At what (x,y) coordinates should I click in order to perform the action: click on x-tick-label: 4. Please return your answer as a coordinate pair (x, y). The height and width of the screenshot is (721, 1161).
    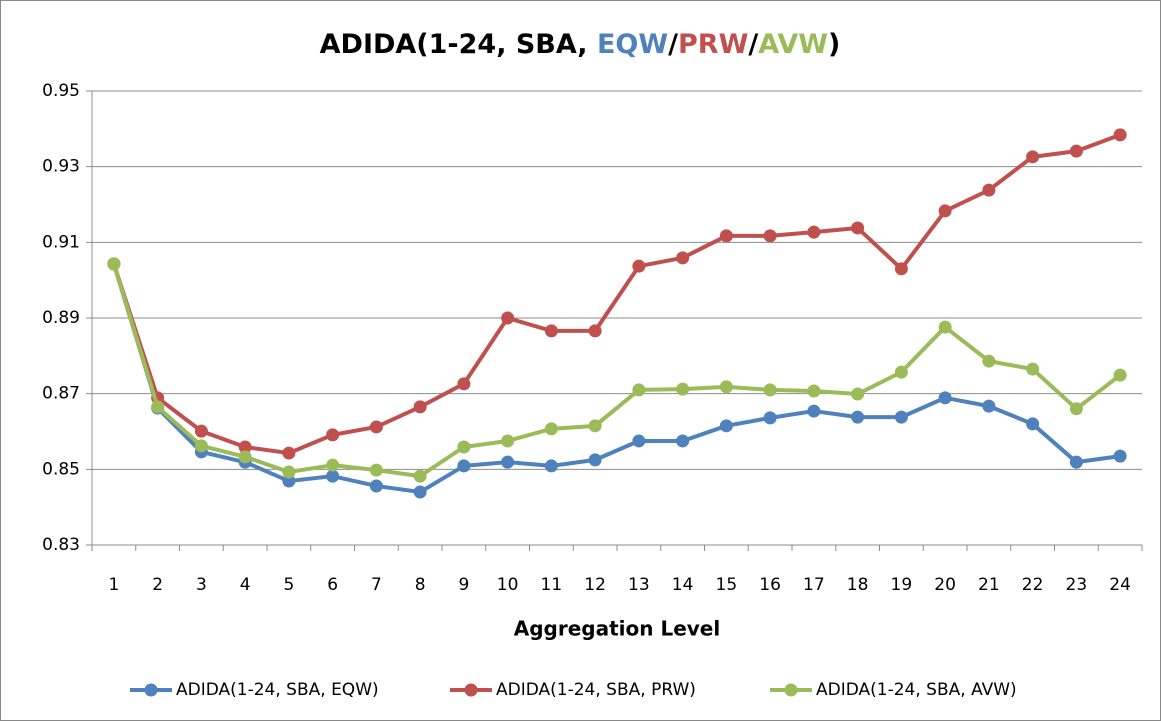
    Looking at the image, I should click on (245, 585).